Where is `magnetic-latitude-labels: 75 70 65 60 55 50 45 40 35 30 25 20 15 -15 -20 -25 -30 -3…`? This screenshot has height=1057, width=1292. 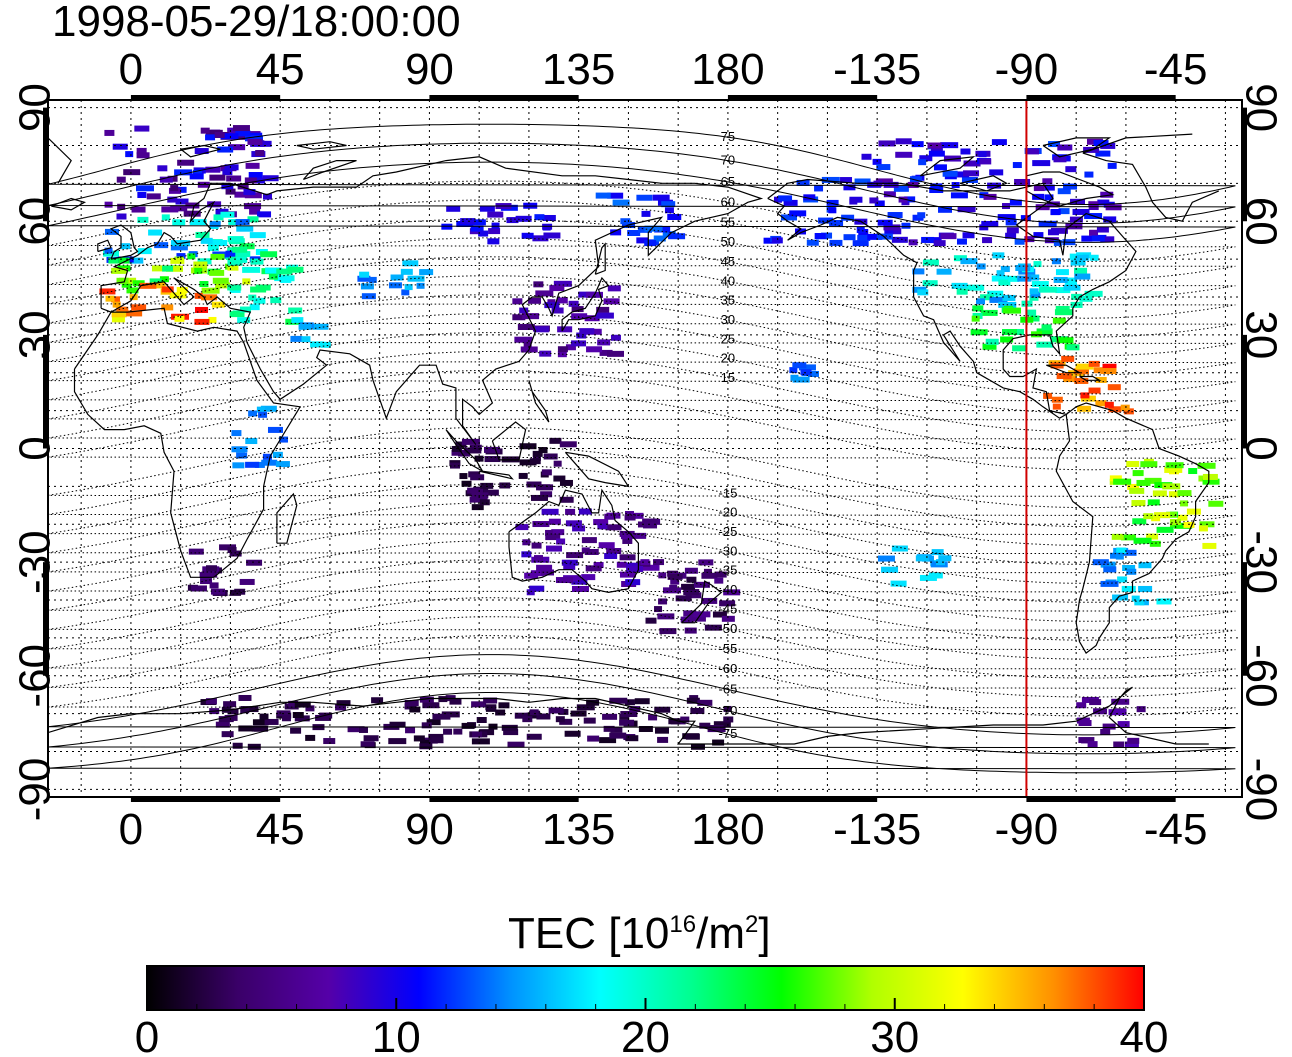 magnetic-latitude-labels: 75 70 65 60 55 50 45 40 35 30 25 20 15 -15 -20 -25 -30 -3… is located at coordinates (728, 435).